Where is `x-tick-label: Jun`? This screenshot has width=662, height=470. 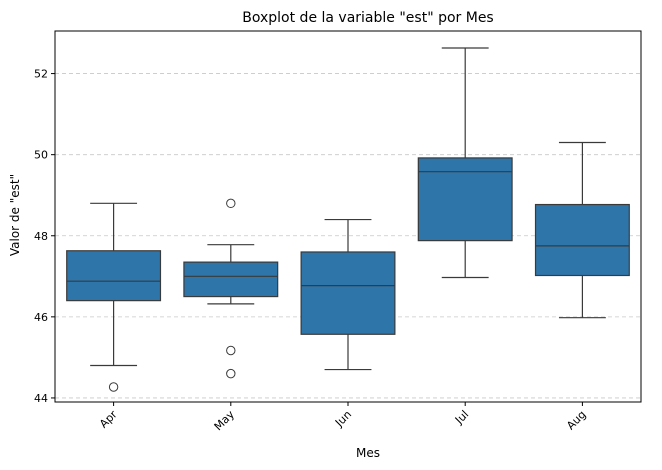 x-tick-label: Jun is located at coordinates (343, 419).